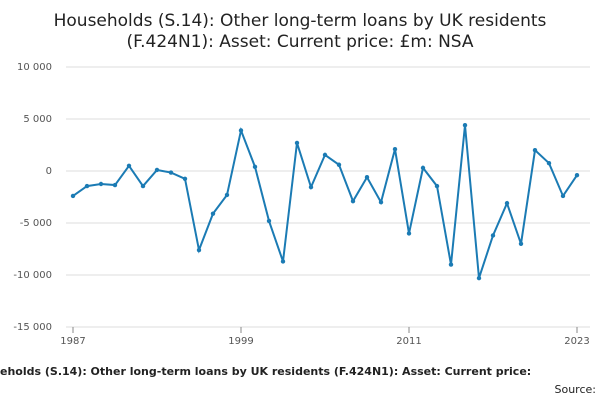  What do you see at coordinates (32, 275) in the screenshot?
I see `y-tick-label: -10 000` at bounding box center [32, 275].